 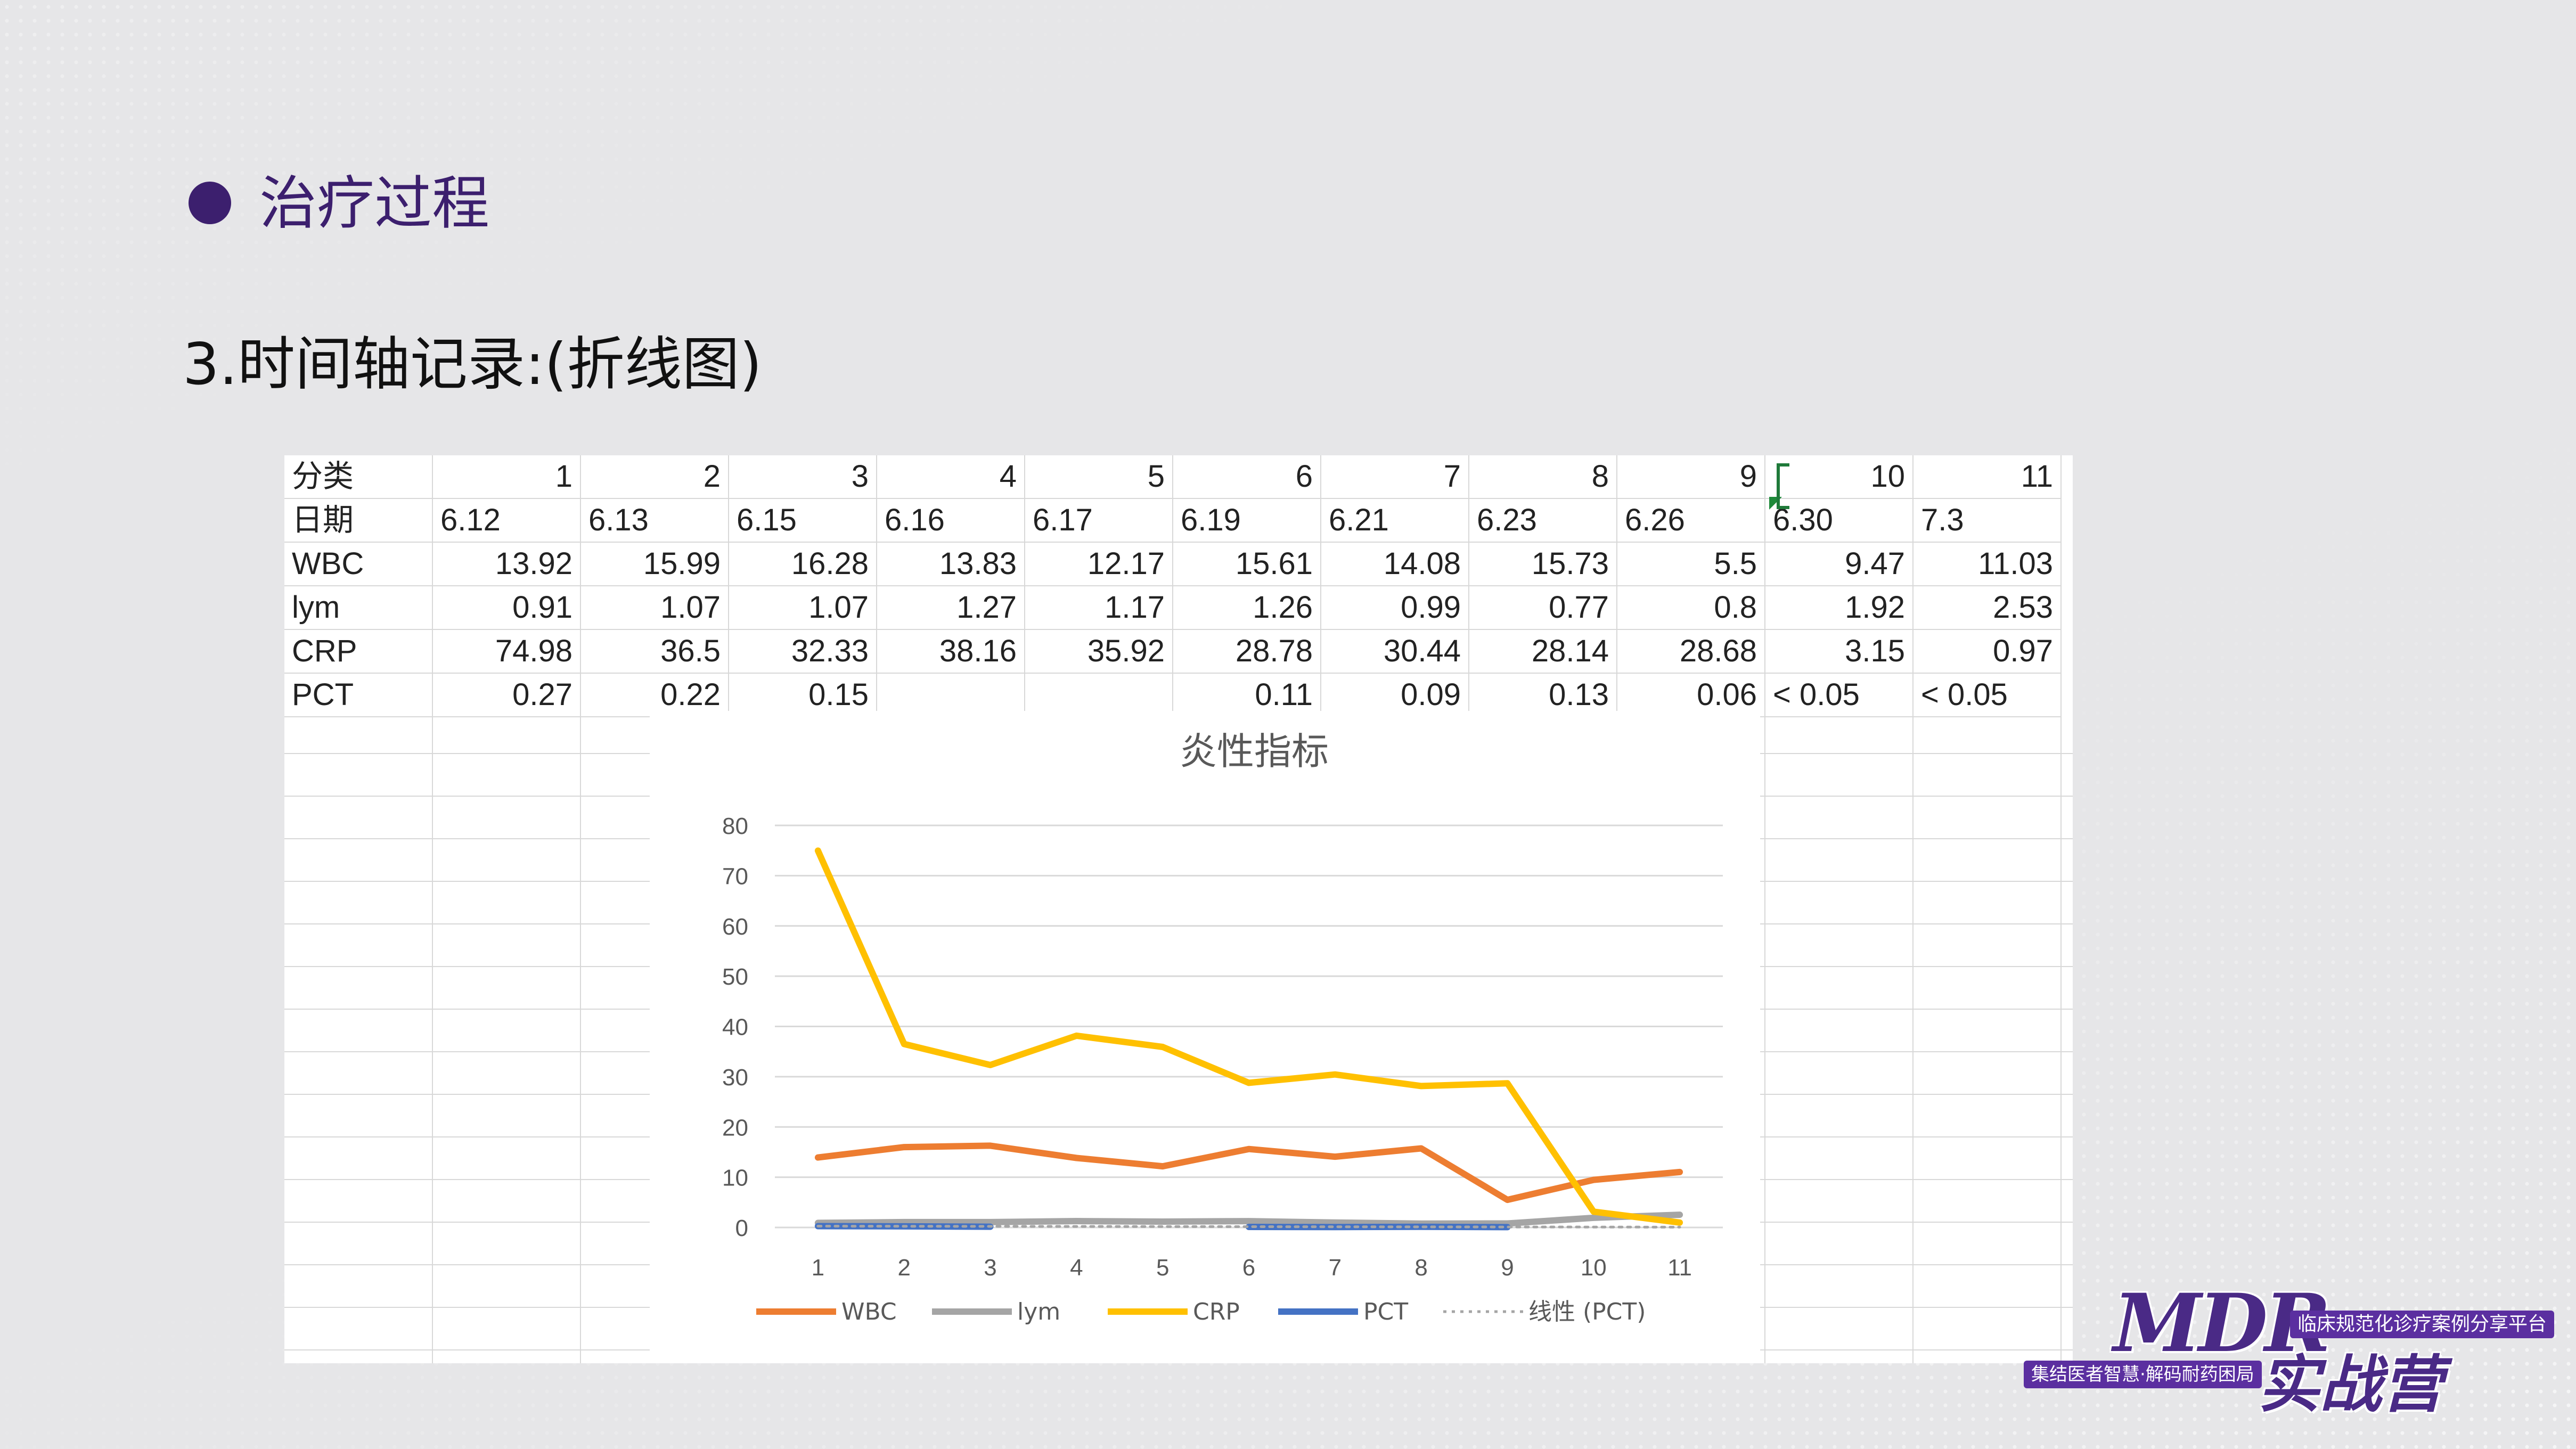 I want to click on table-cell: 15.73, so click(x=1543, y=564).